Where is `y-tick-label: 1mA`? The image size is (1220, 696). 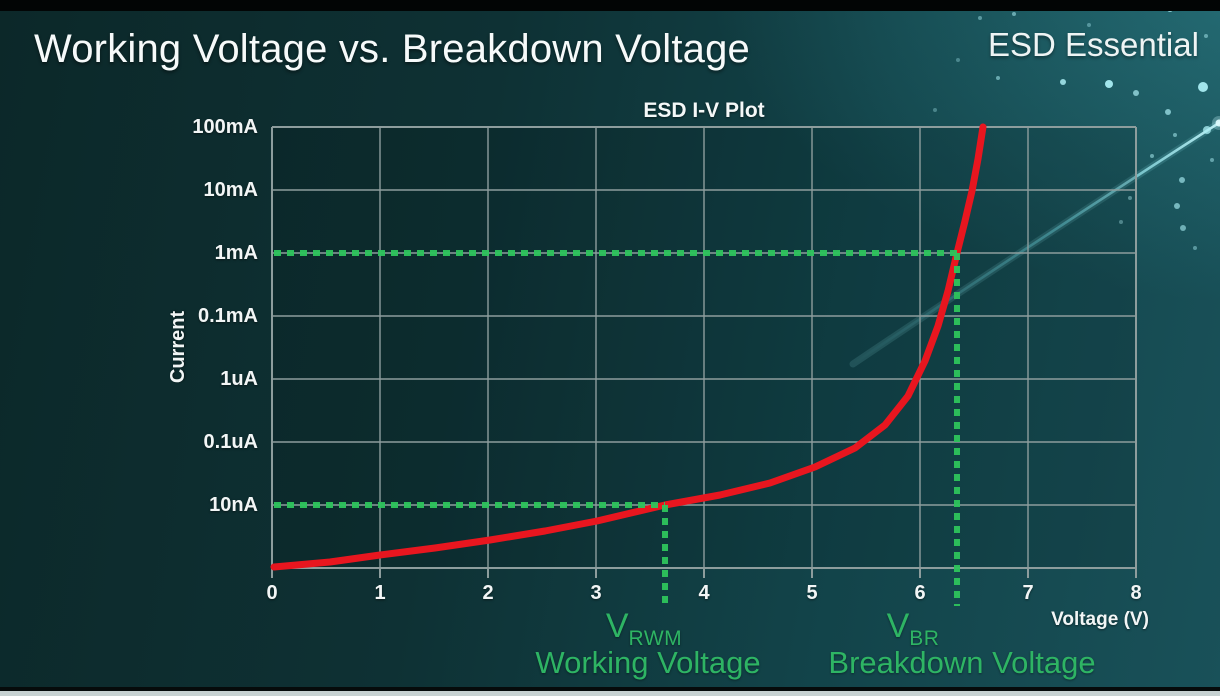
y-tick-label: 1mA is located at coordinates (236, 253).